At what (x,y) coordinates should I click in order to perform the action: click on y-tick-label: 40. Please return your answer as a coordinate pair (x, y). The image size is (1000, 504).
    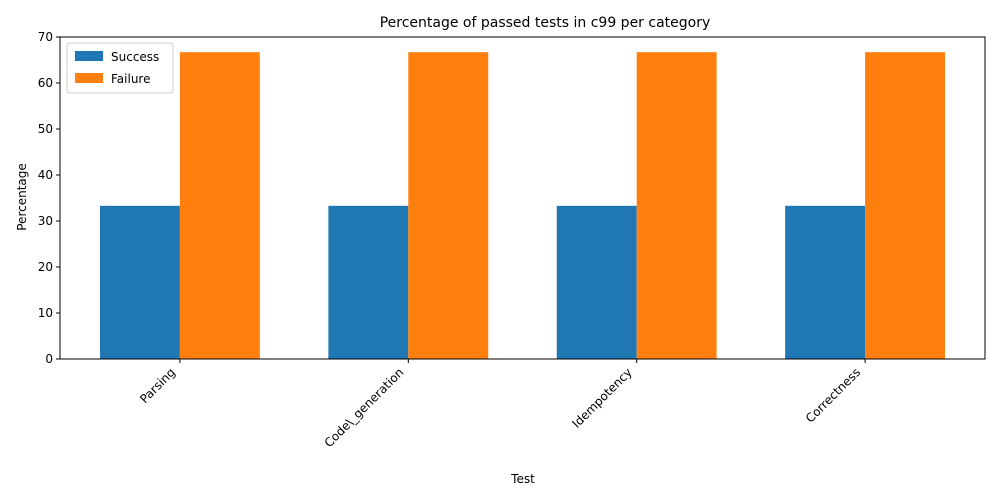
    Looking at the image, I should click on (45, 175).